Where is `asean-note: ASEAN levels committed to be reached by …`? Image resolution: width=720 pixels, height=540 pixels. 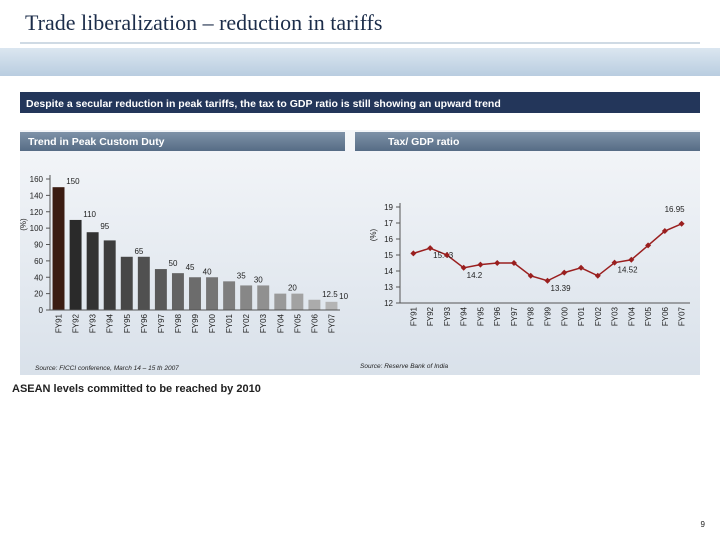
asean-note: ASEAN levels committed to be reached by … is located at coordinates (136, 389).